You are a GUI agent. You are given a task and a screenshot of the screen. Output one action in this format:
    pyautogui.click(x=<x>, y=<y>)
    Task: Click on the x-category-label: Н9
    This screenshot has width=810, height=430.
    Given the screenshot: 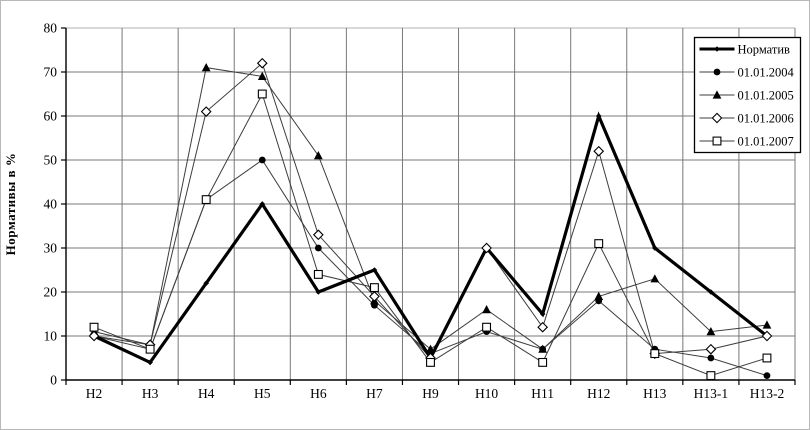 What is the action you would take?
    pyautogui.click(x=430, y=393)
    